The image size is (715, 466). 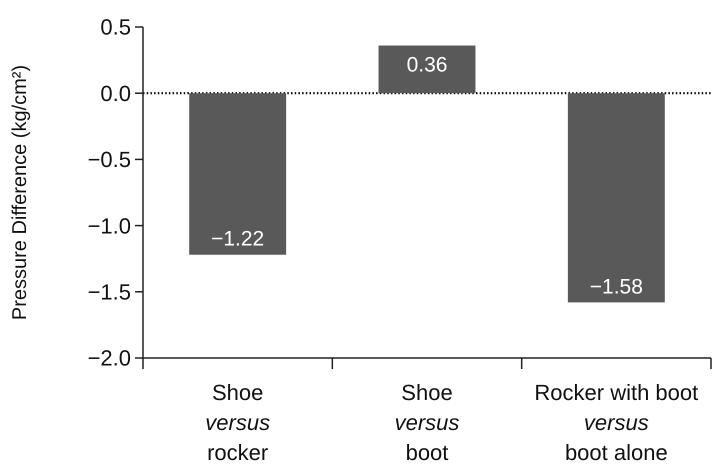 What do you see at coordinates (616, 422) in the screenshot?
I see `x-tick-label: Rocker with boot versus boot alone` at bounding box center [616, 422].